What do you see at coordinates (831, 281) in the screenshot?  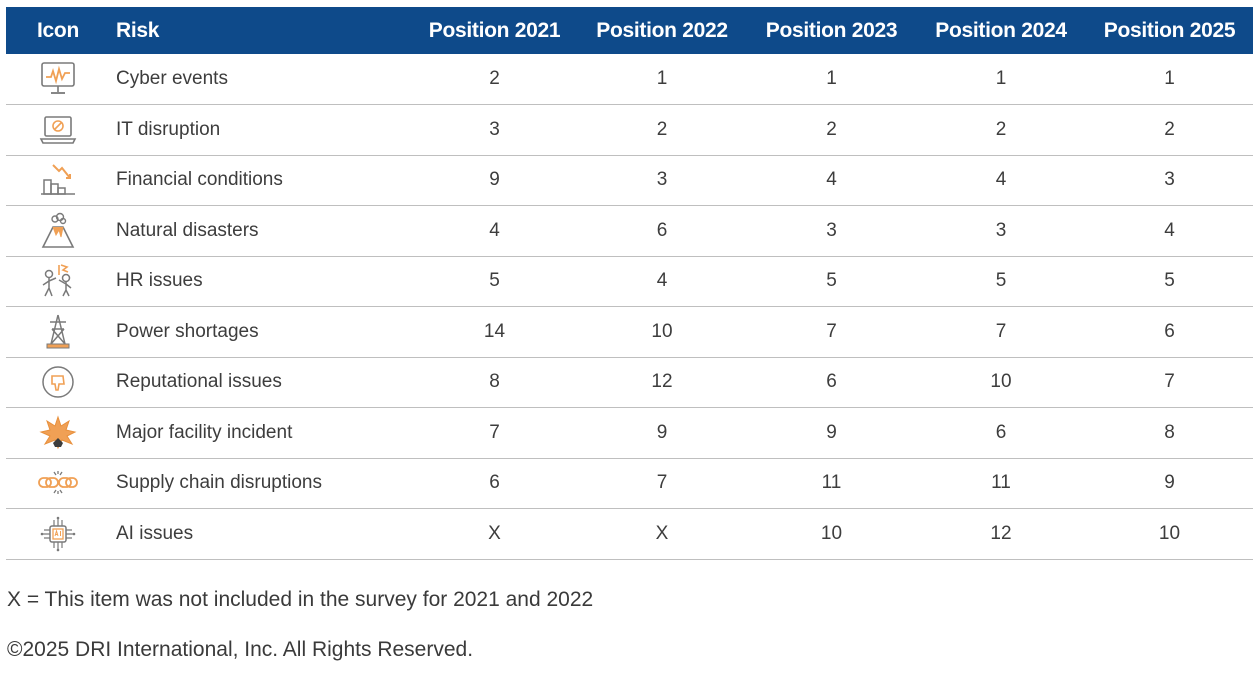 I see `position-2023: 5` at bounding box center [831, 281].